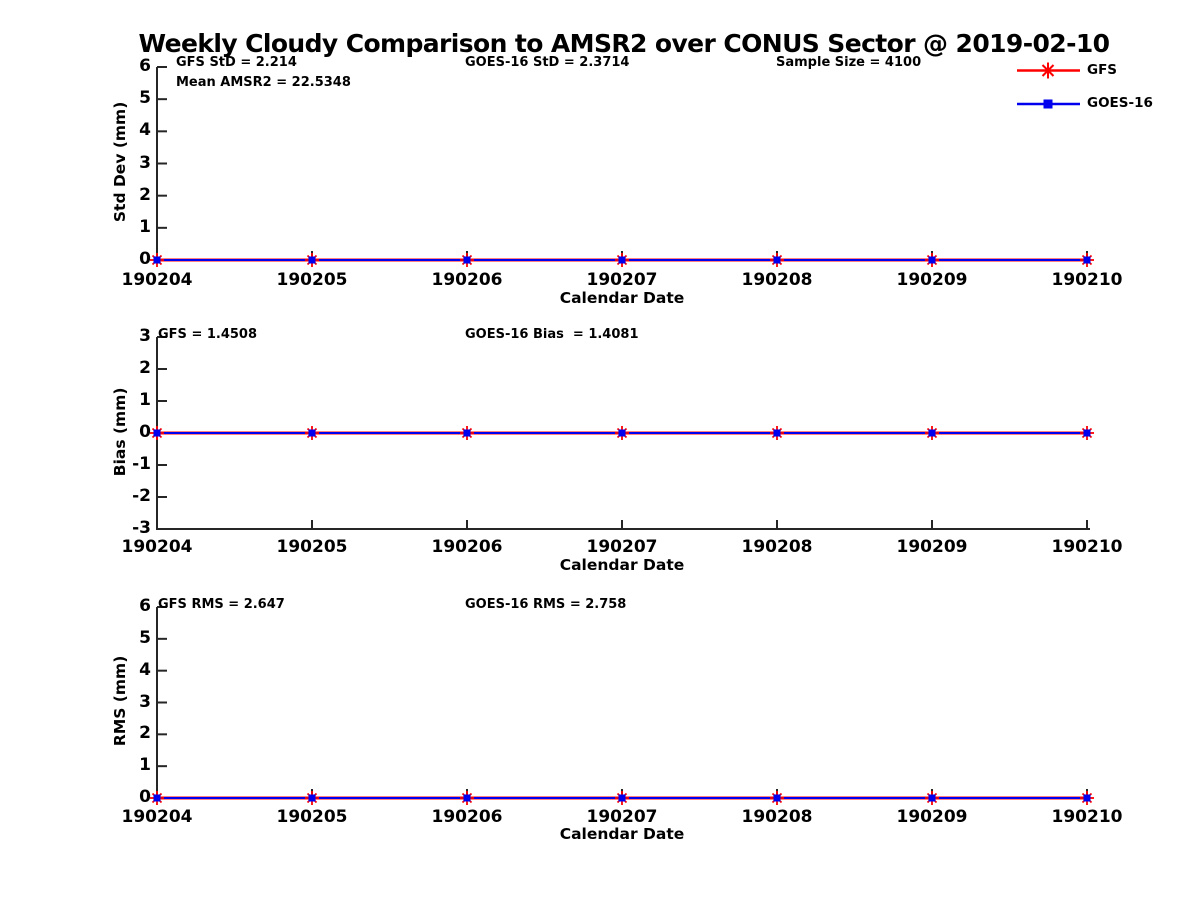 The height and width of the screenshot is (900, 1200). What do you see at coordinates (622, 834) in the screenshot?
I see `rms-panel-xaxis-title: Calendar Date` at bounding box center [622, 834].